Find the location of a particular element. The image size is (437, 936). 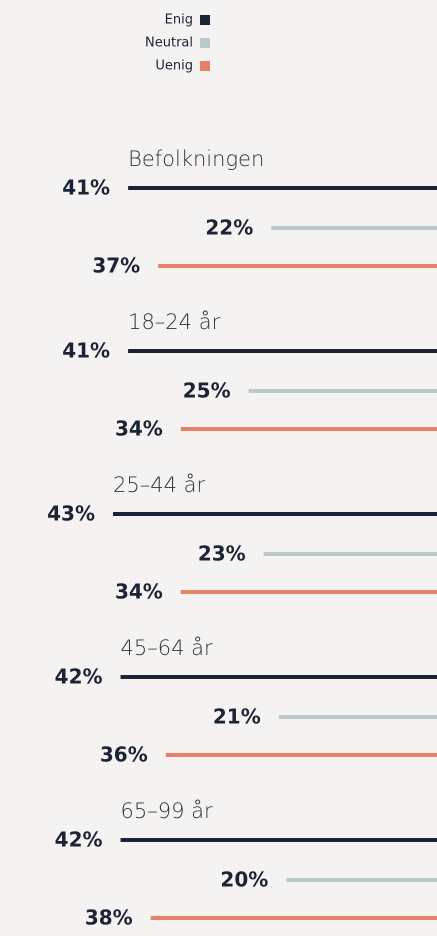

value-label: 37% is located at coordinates (116, 266).